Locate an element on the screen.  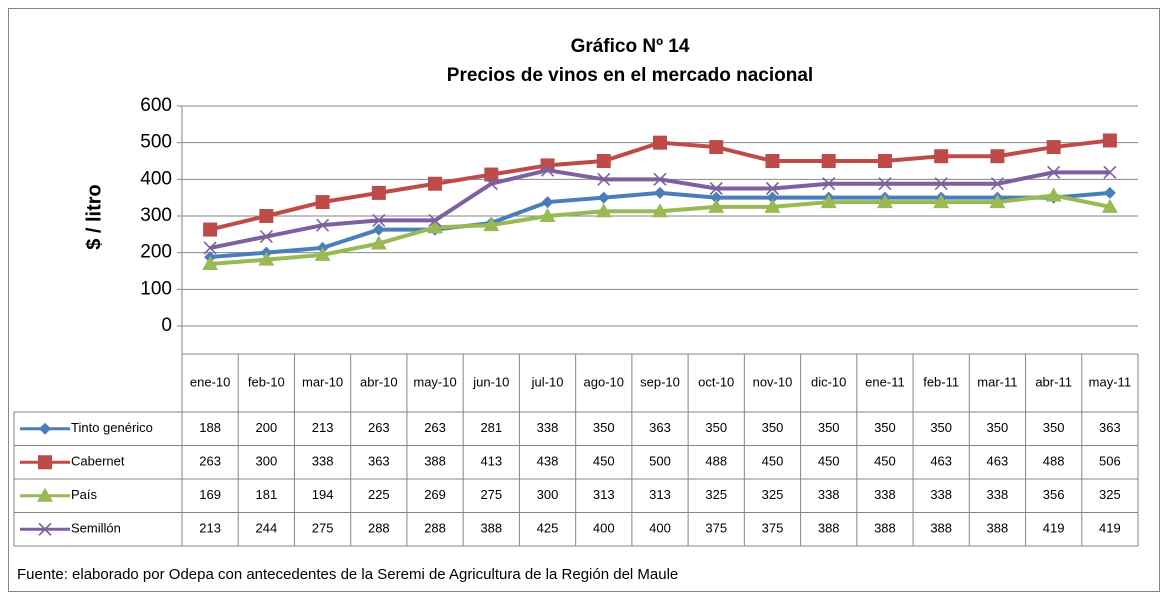
x-tick-label: ene-11 is located at coordinates (885, 381).